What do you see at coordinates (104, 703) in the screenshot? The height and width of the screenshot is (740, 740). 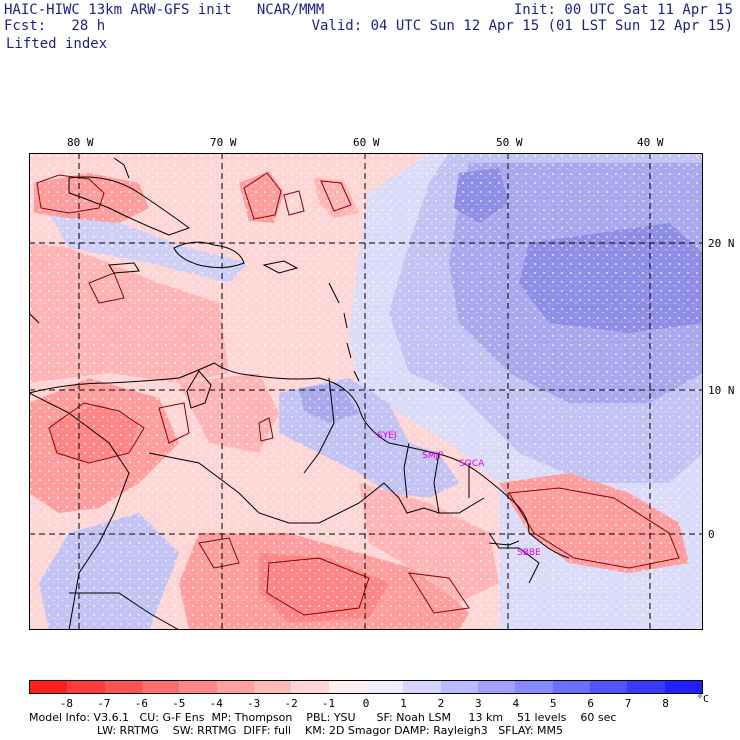 I see `colorbar-tick-label: -7` at bounding box center [104, 703].